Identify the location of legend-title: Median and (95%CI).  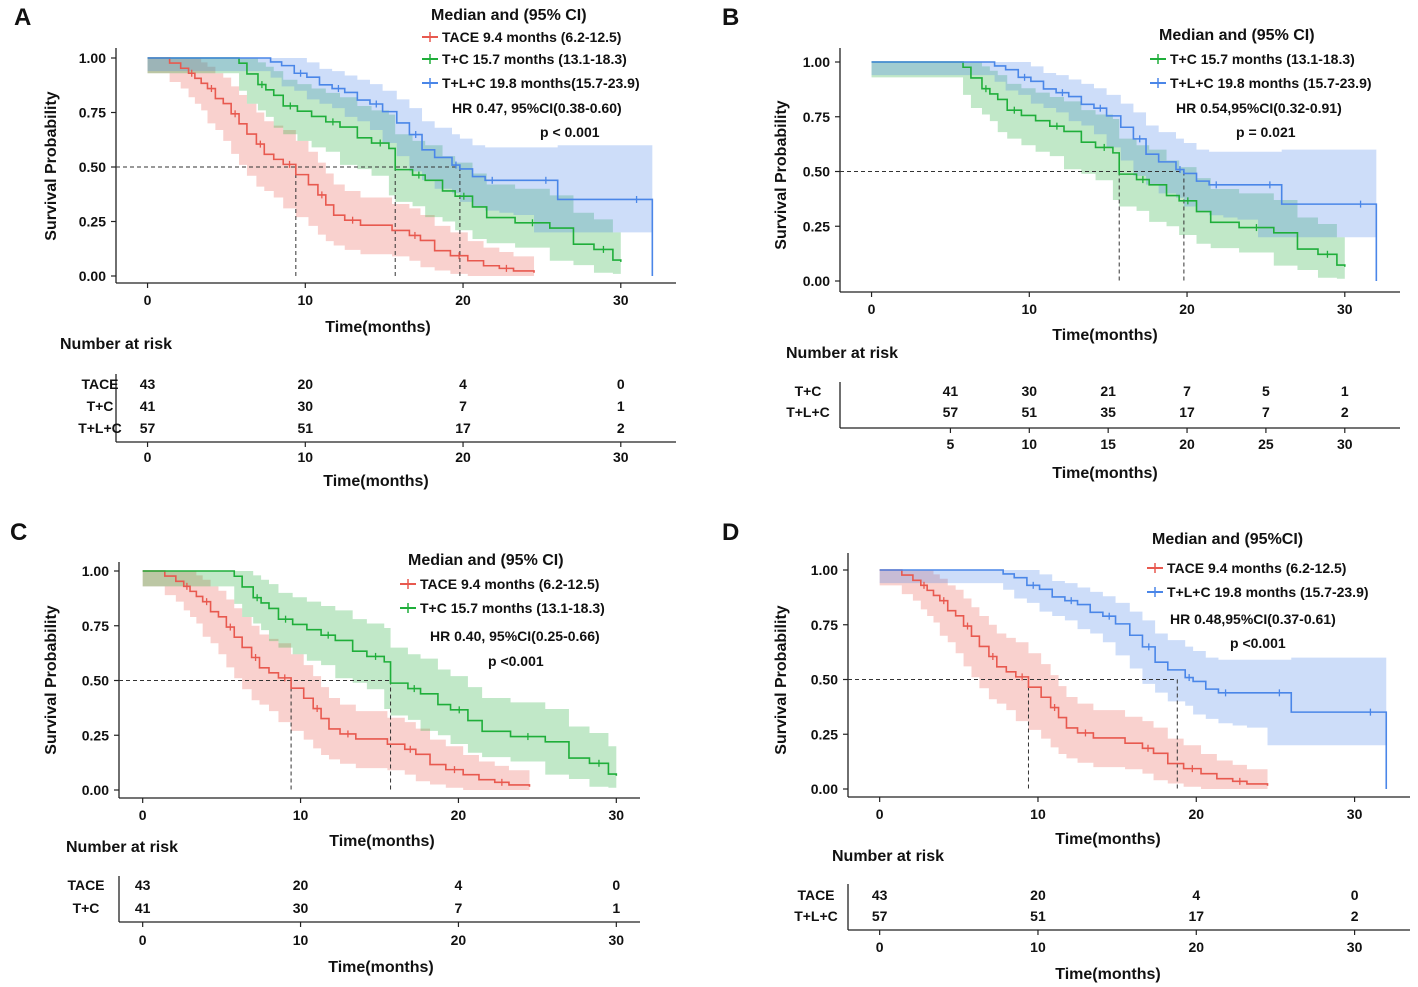
(1227, 539).